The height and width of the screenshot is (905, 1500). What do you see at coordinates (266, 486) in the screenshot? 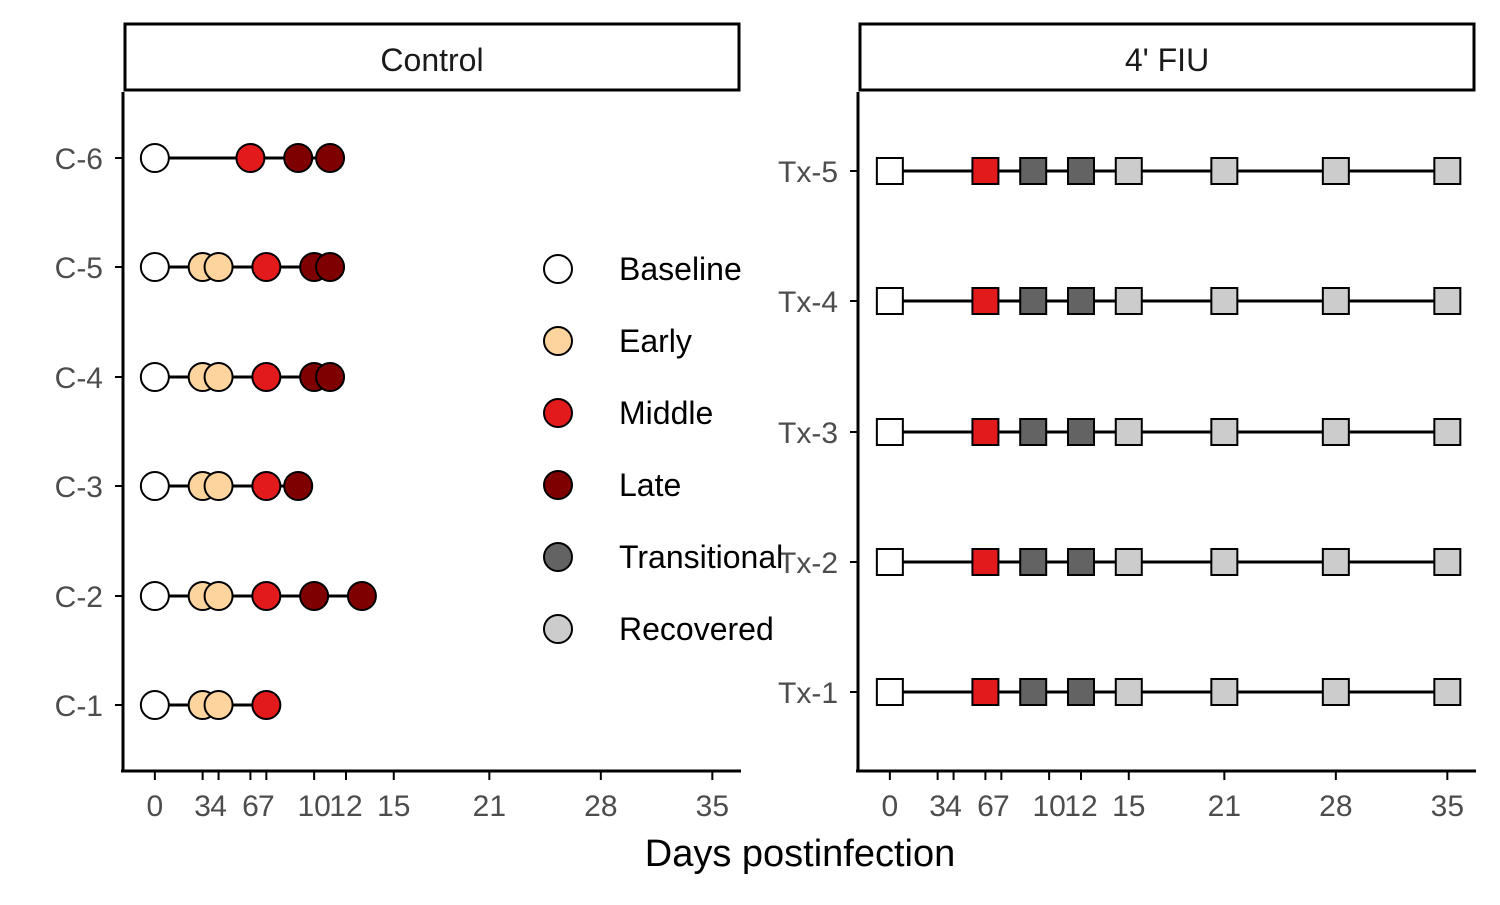
I see `point-c-3-day-7-middle` at bounding box center [266, 486].